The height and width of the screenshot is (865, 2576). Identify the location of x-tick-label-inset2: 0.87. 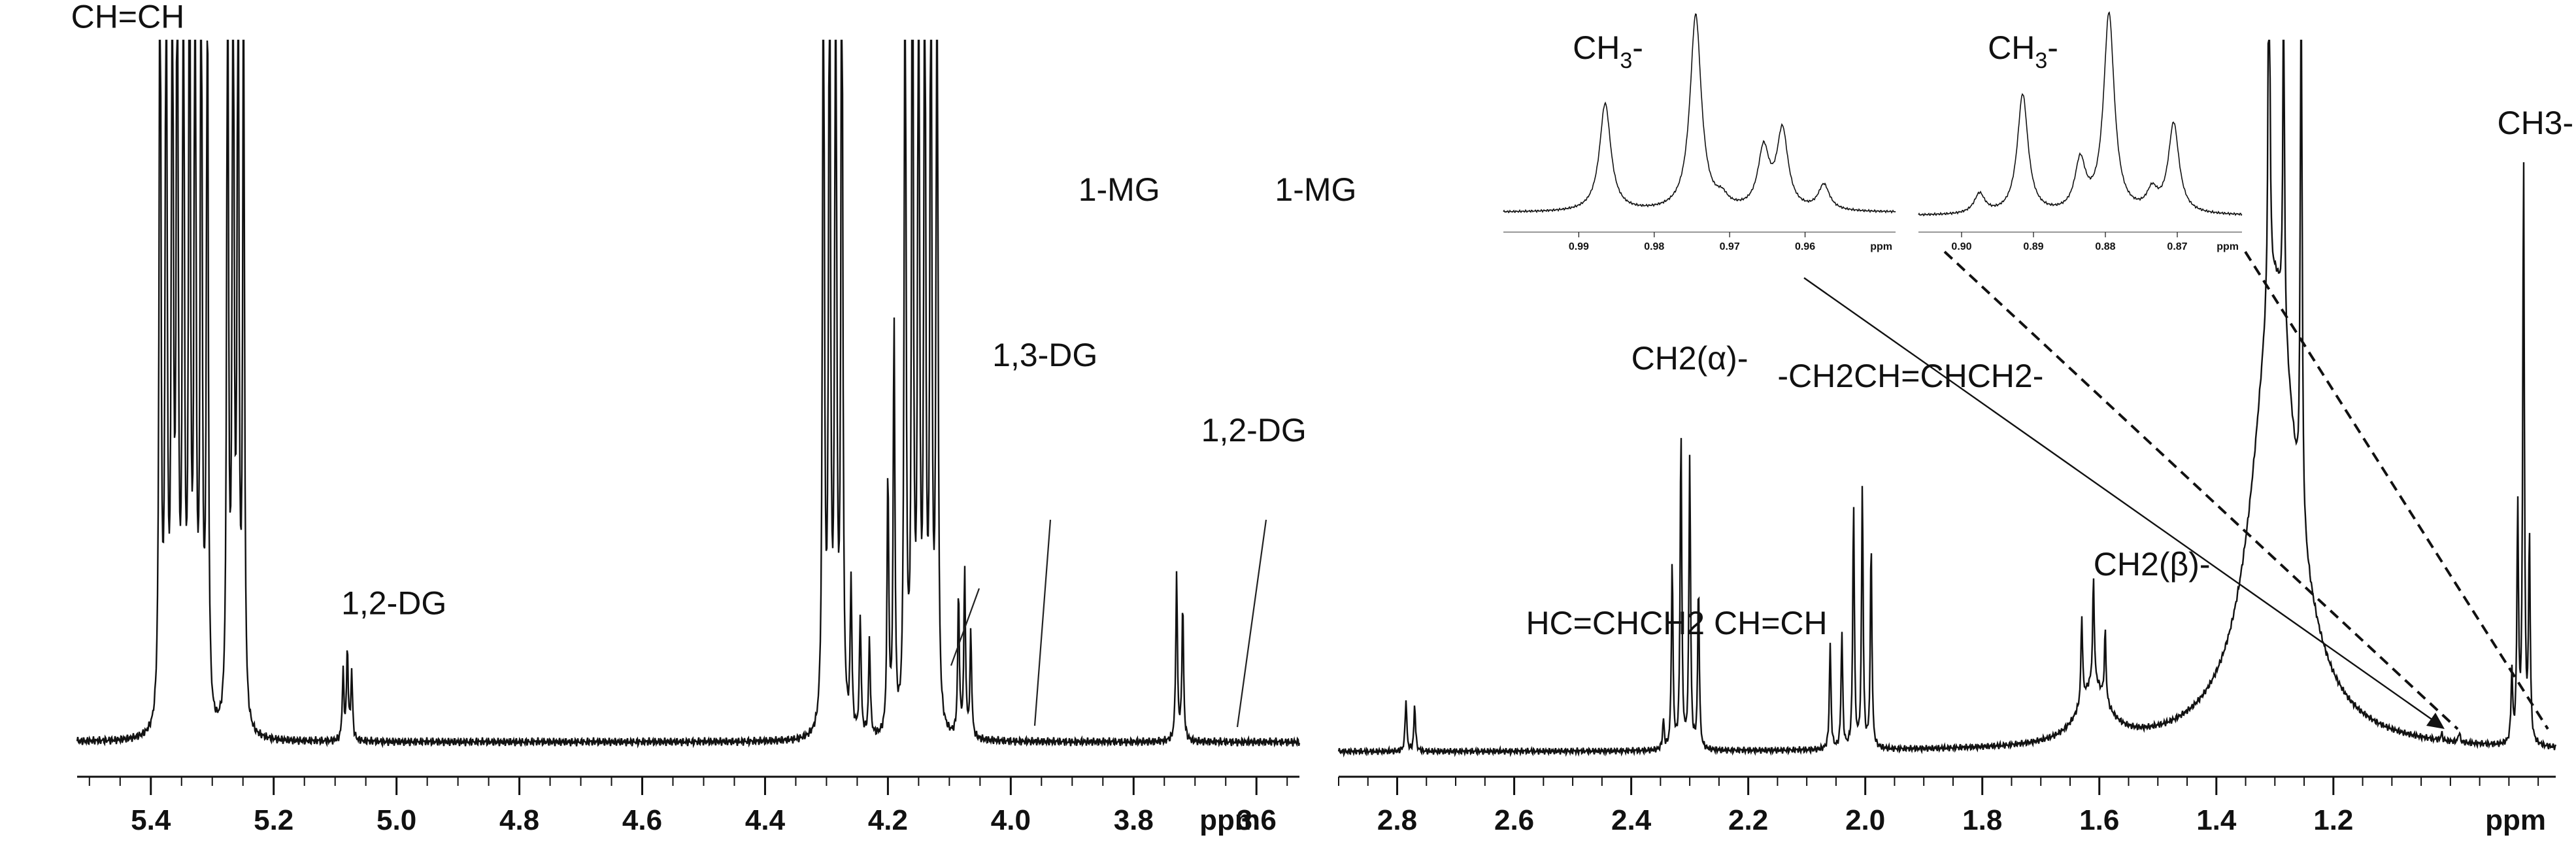
(2177, 247).